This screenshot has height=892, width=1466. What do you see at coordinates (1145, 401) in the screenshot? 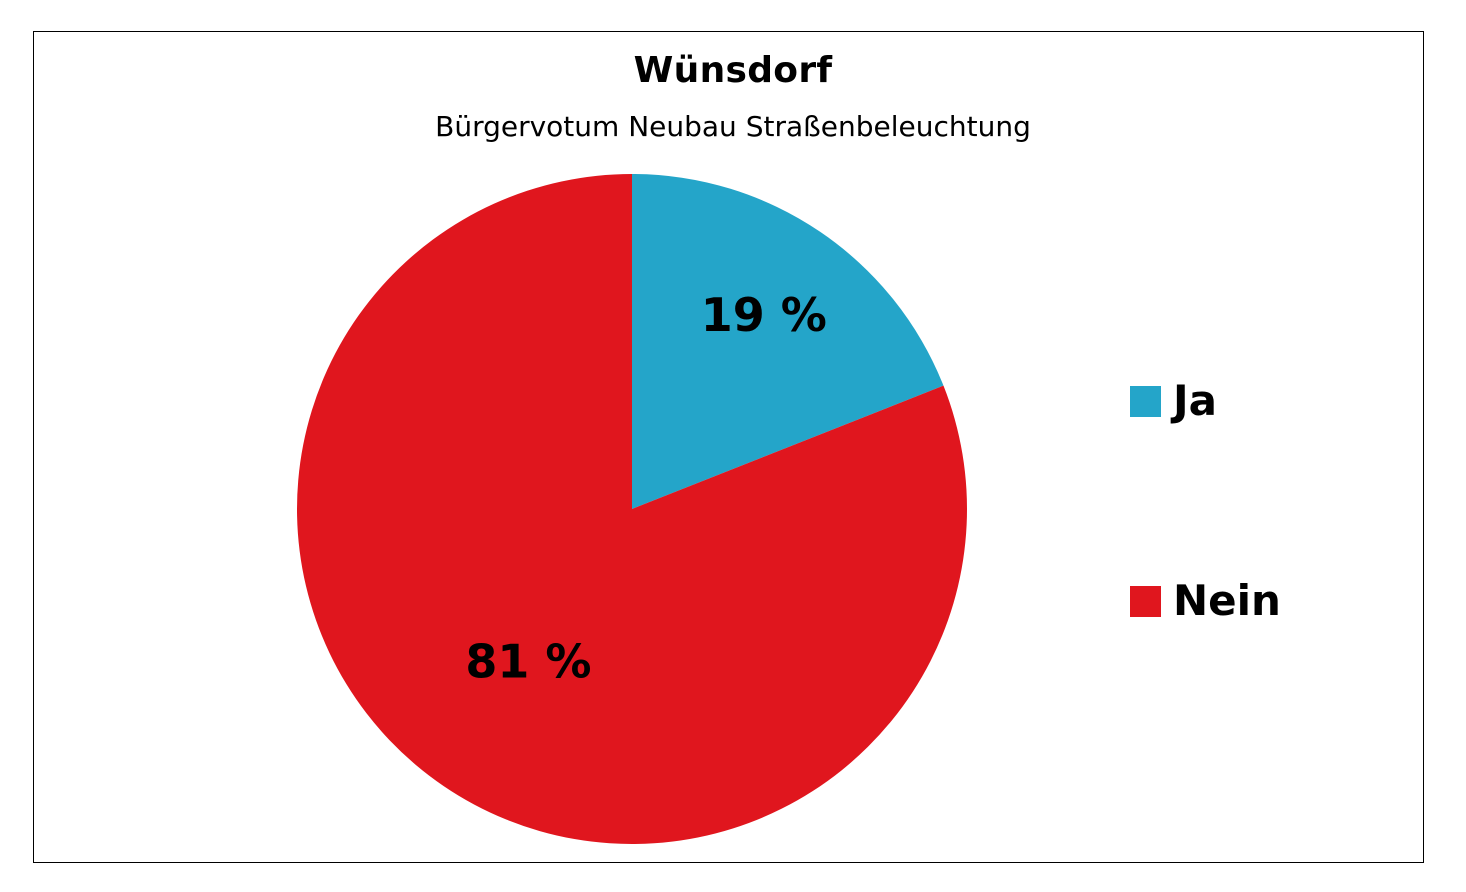
I see `legend-swatch-ja` at bounding box center [1145, 401].